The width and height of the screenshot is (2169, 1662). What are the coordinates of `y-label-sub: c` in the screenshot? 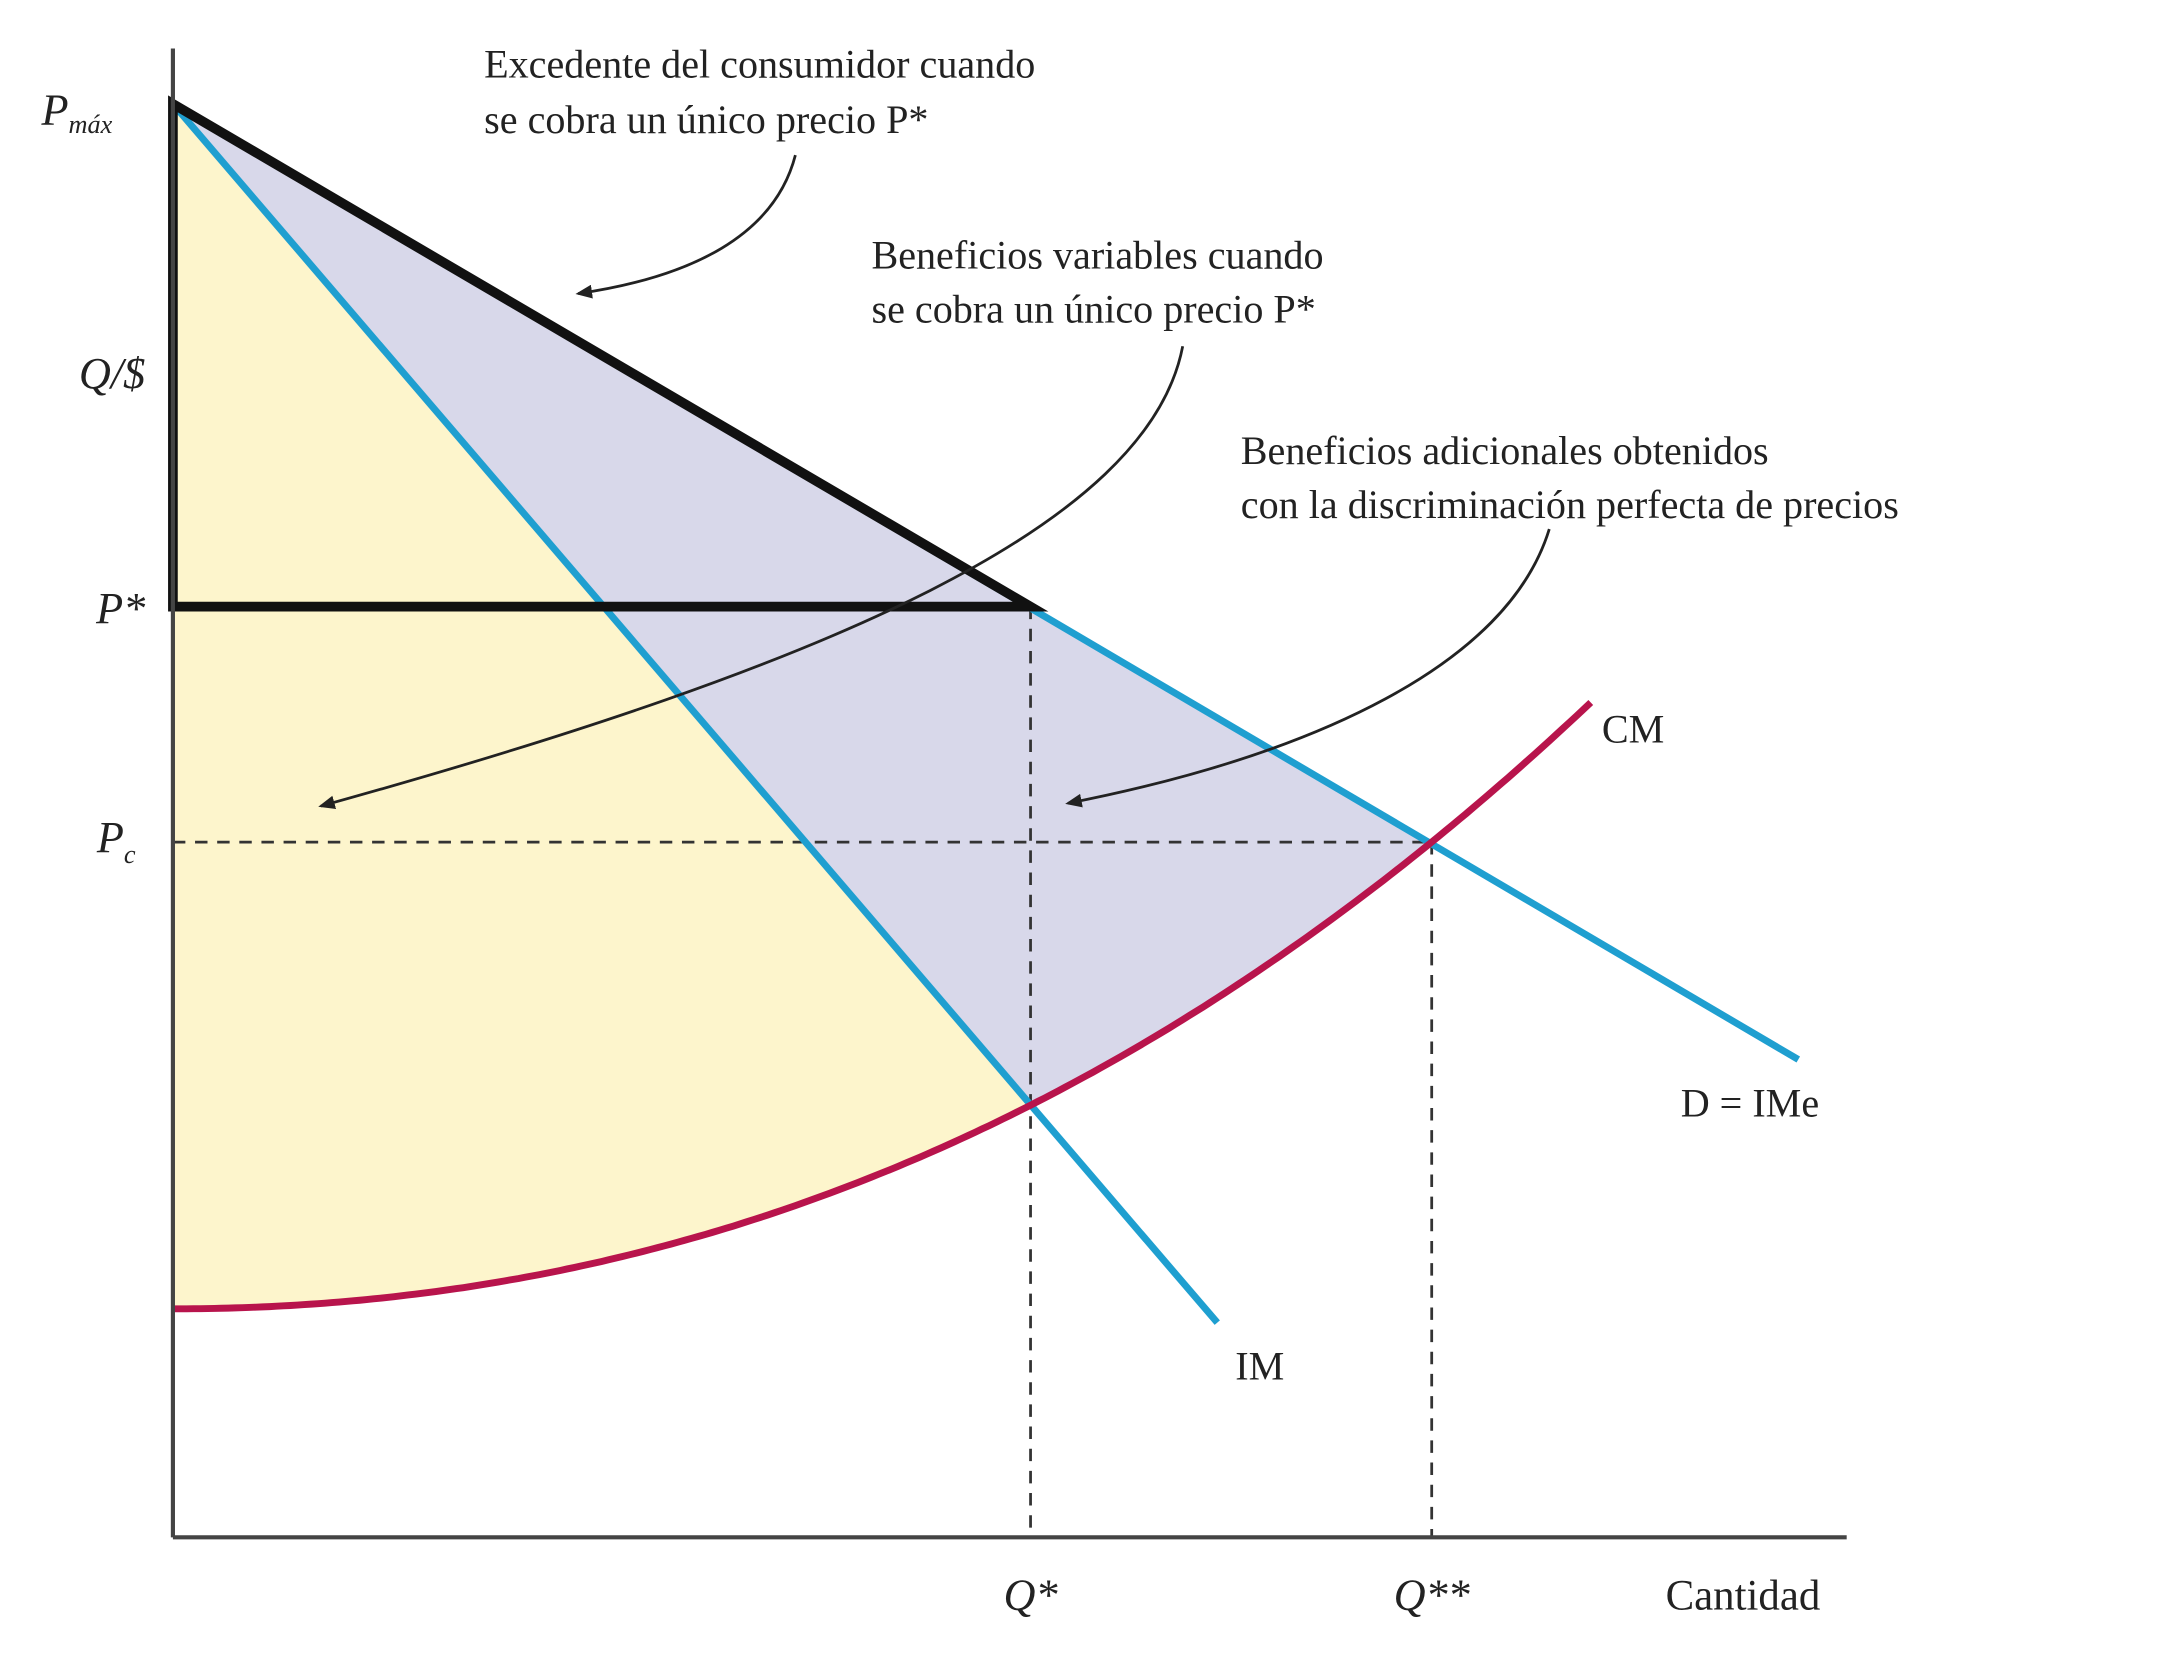 It's located at (130, 854).